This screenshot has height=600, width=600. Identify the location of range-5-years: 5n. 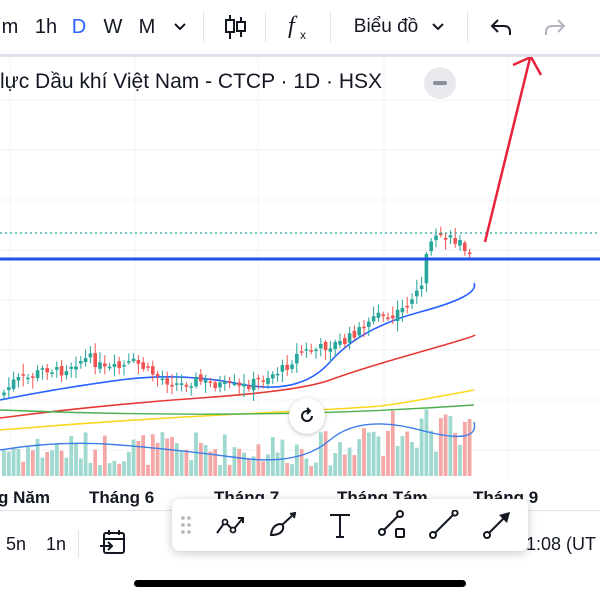
(16, 544).